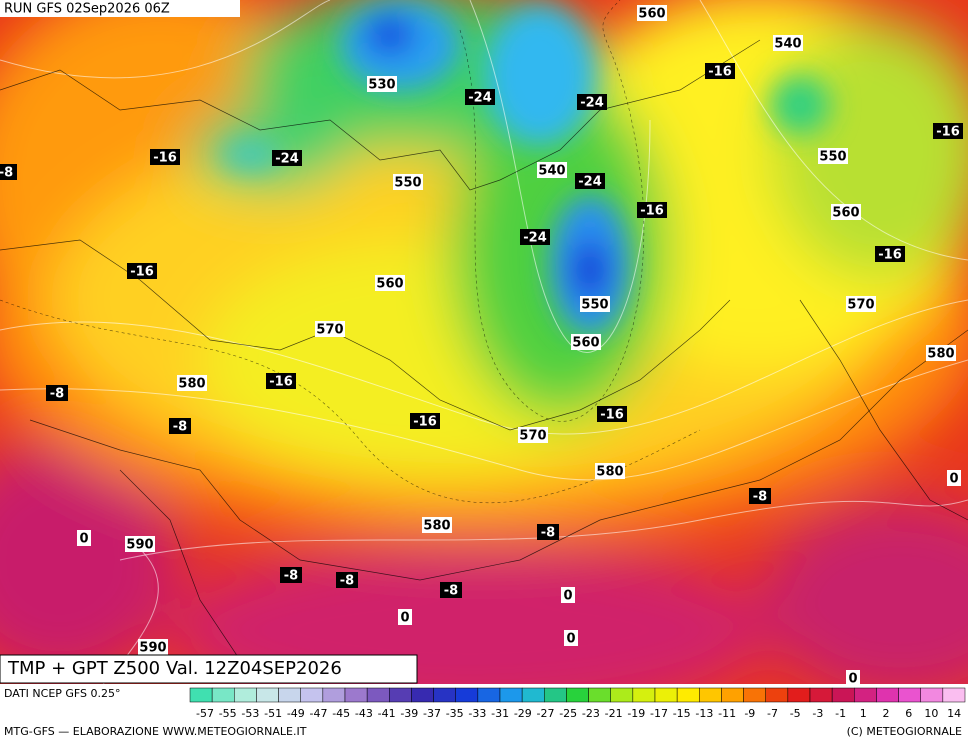 Image resolution: width=968 pixels, height=749 pixels. What do you see at coordinates (772, 713) in the screenshot?
I see `colorbar-label: -7` at bounding box center [772, 713].